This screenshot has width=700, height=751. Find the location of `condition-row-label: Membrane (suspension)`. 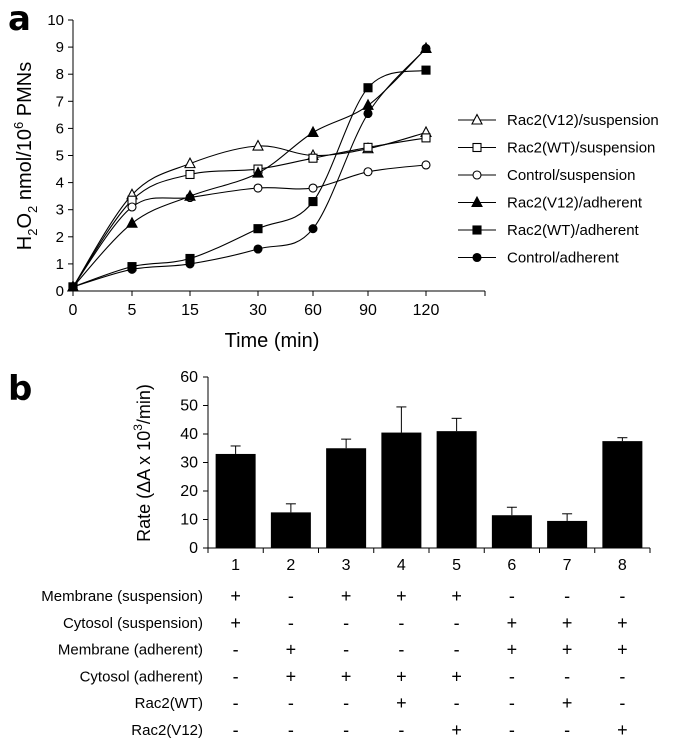

condition-row-label: Membrane (suspension) is located at coordinates (122, 596).